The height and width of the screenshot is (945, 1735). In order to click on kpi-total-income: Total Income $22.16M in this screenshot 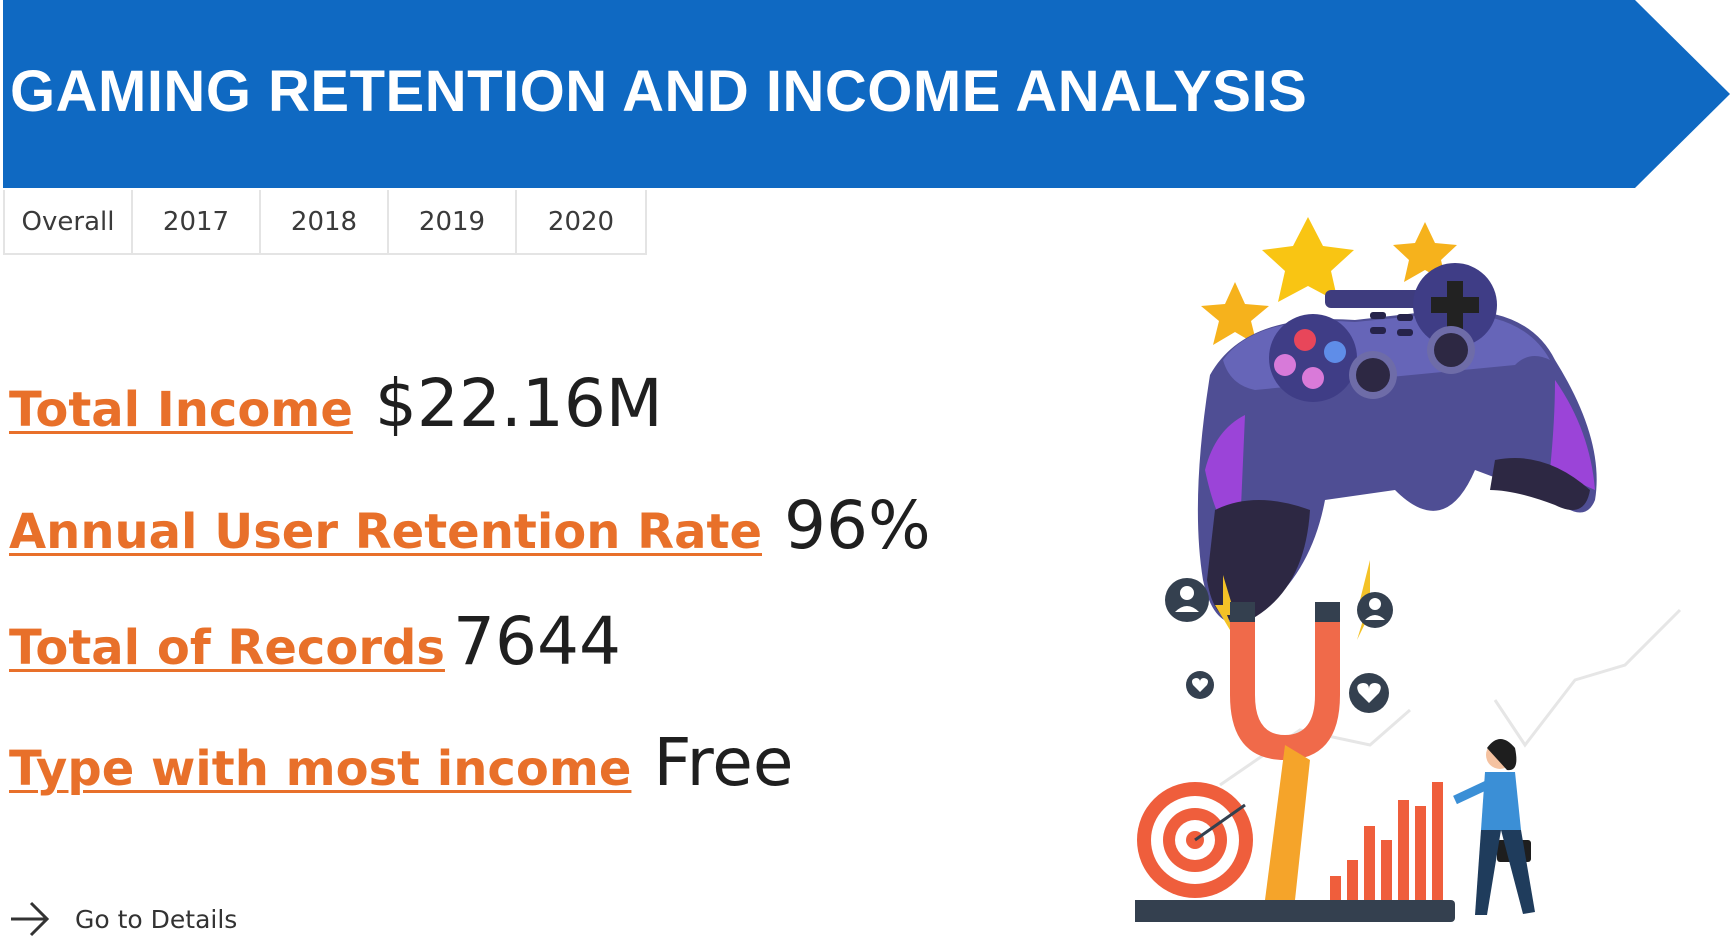, I will do `click(336, 403)`.